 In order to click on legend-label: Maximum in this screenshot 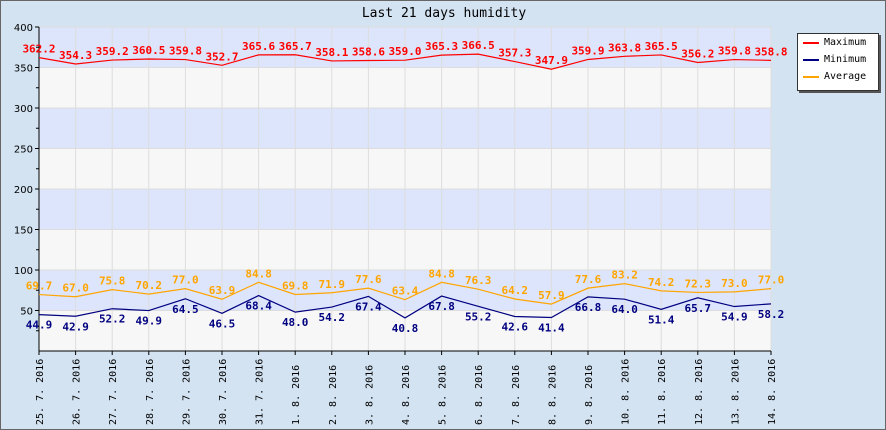, I will do `click(845, 42)`.